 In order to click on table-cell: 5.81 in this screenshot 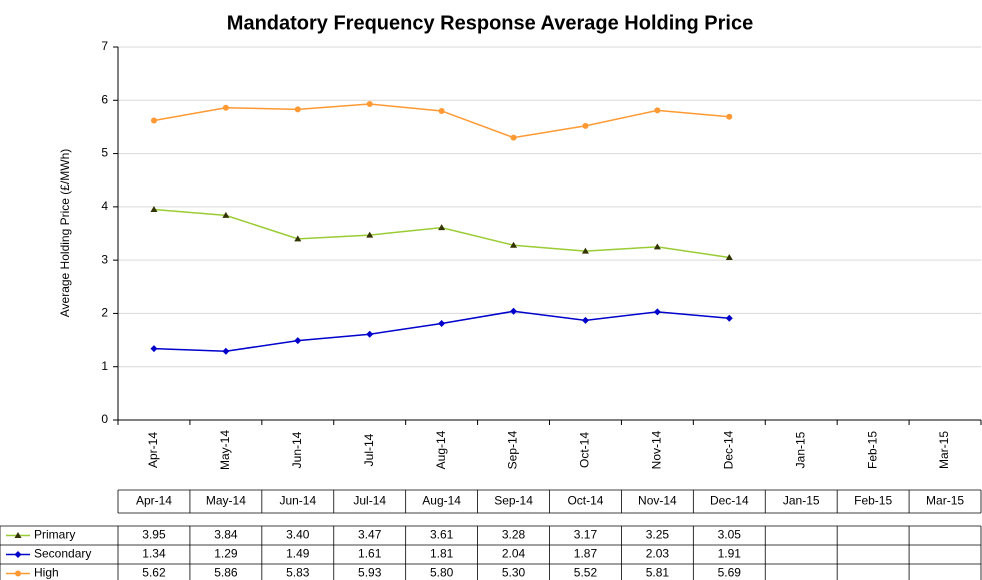, I will do `click(658, 573)`.